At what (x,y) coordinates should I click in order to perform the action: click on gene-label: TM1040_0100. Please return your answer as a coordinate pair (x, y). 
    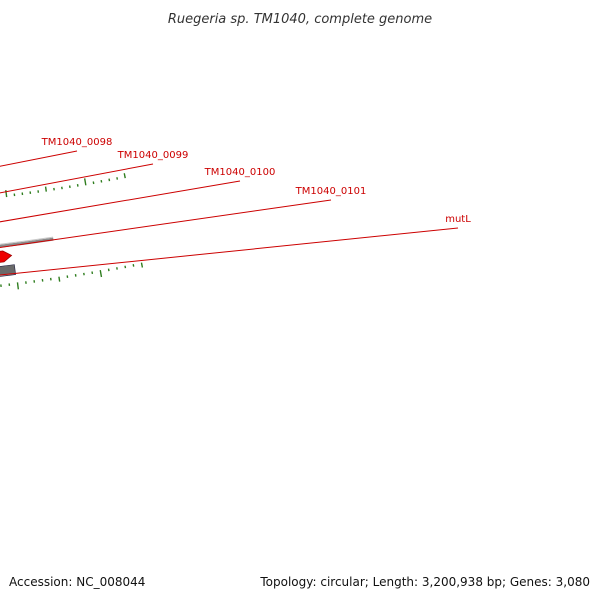
    Looking at the image, I should click on (240, 172).